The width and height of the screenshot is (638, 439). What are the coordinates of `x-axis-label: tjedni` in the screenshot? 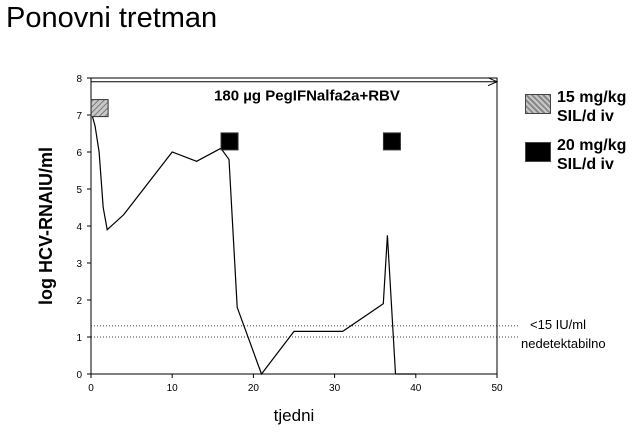 It's located at (294, 415).